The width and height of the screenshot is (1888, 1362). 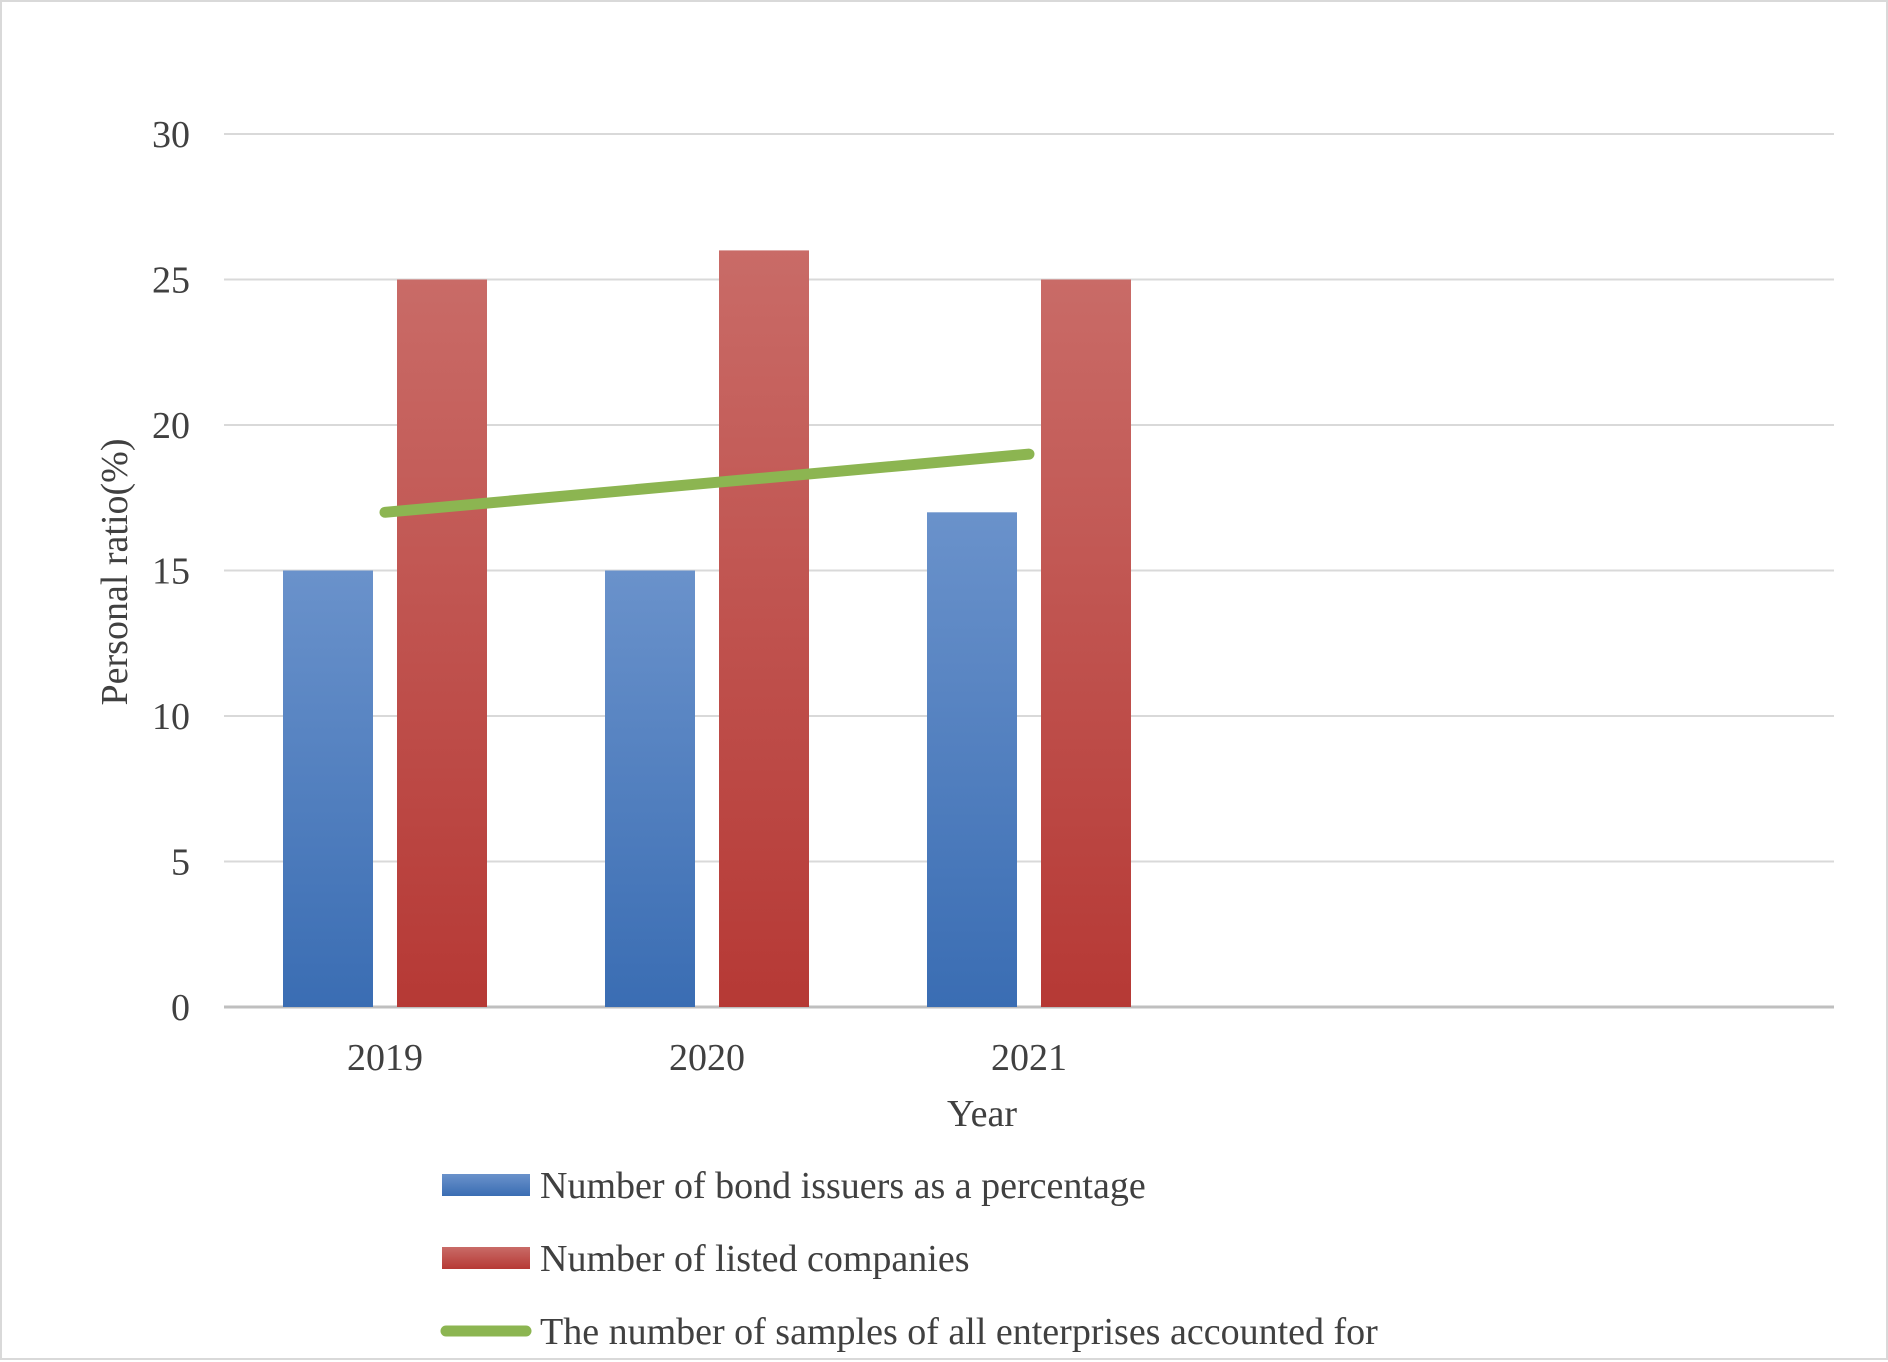 I want to click on y-axis-ticks: 0 5 10 15 20 25 30, so click(x=171, y=571).